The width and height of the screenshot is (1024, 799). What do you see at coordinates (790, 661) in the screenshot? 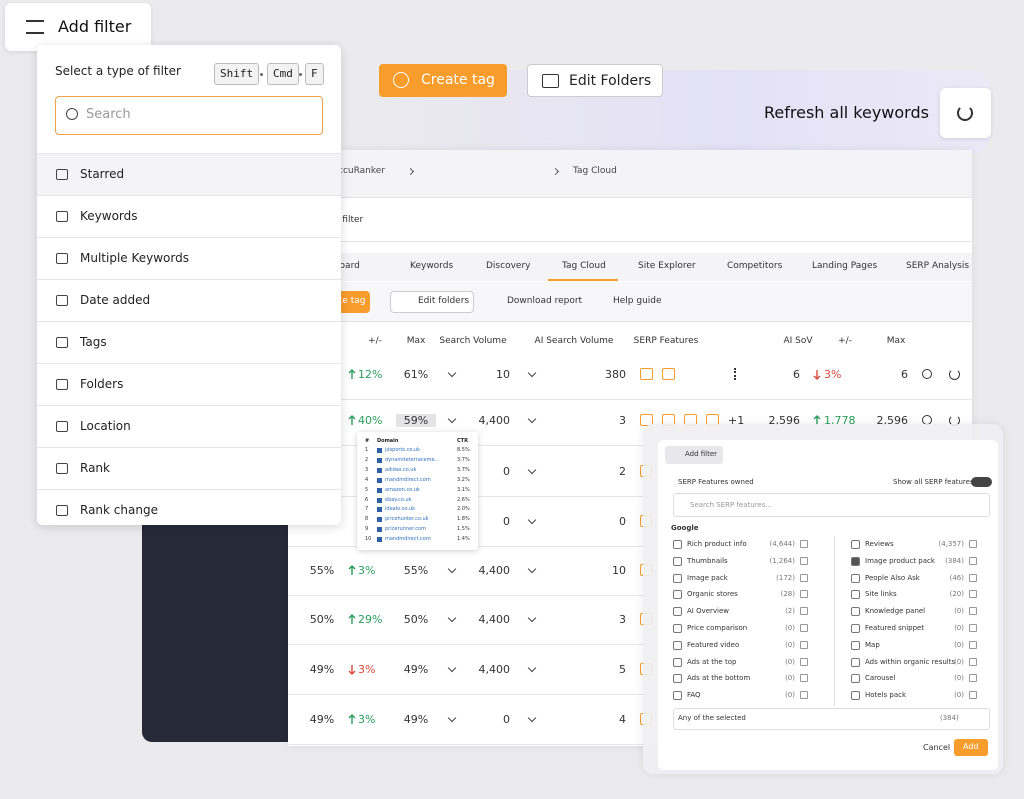
I see `feature-count: (0)` at bounding box center [790, 661].